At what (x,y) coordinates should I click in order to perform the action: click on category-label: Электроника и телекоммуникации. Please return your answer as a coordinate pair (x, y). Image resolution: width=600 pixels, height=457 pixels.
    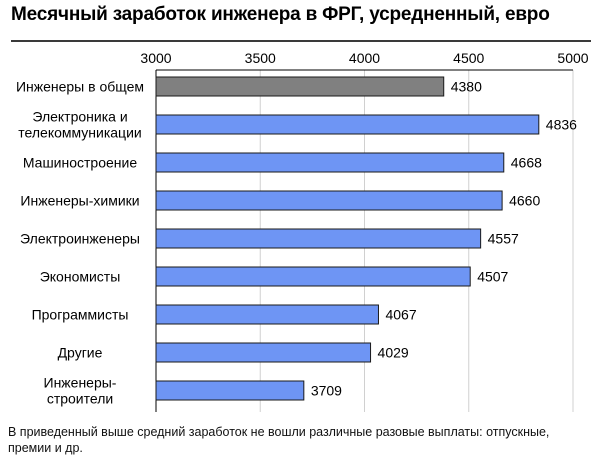
    Looking at the image, I should click on (79, 125).